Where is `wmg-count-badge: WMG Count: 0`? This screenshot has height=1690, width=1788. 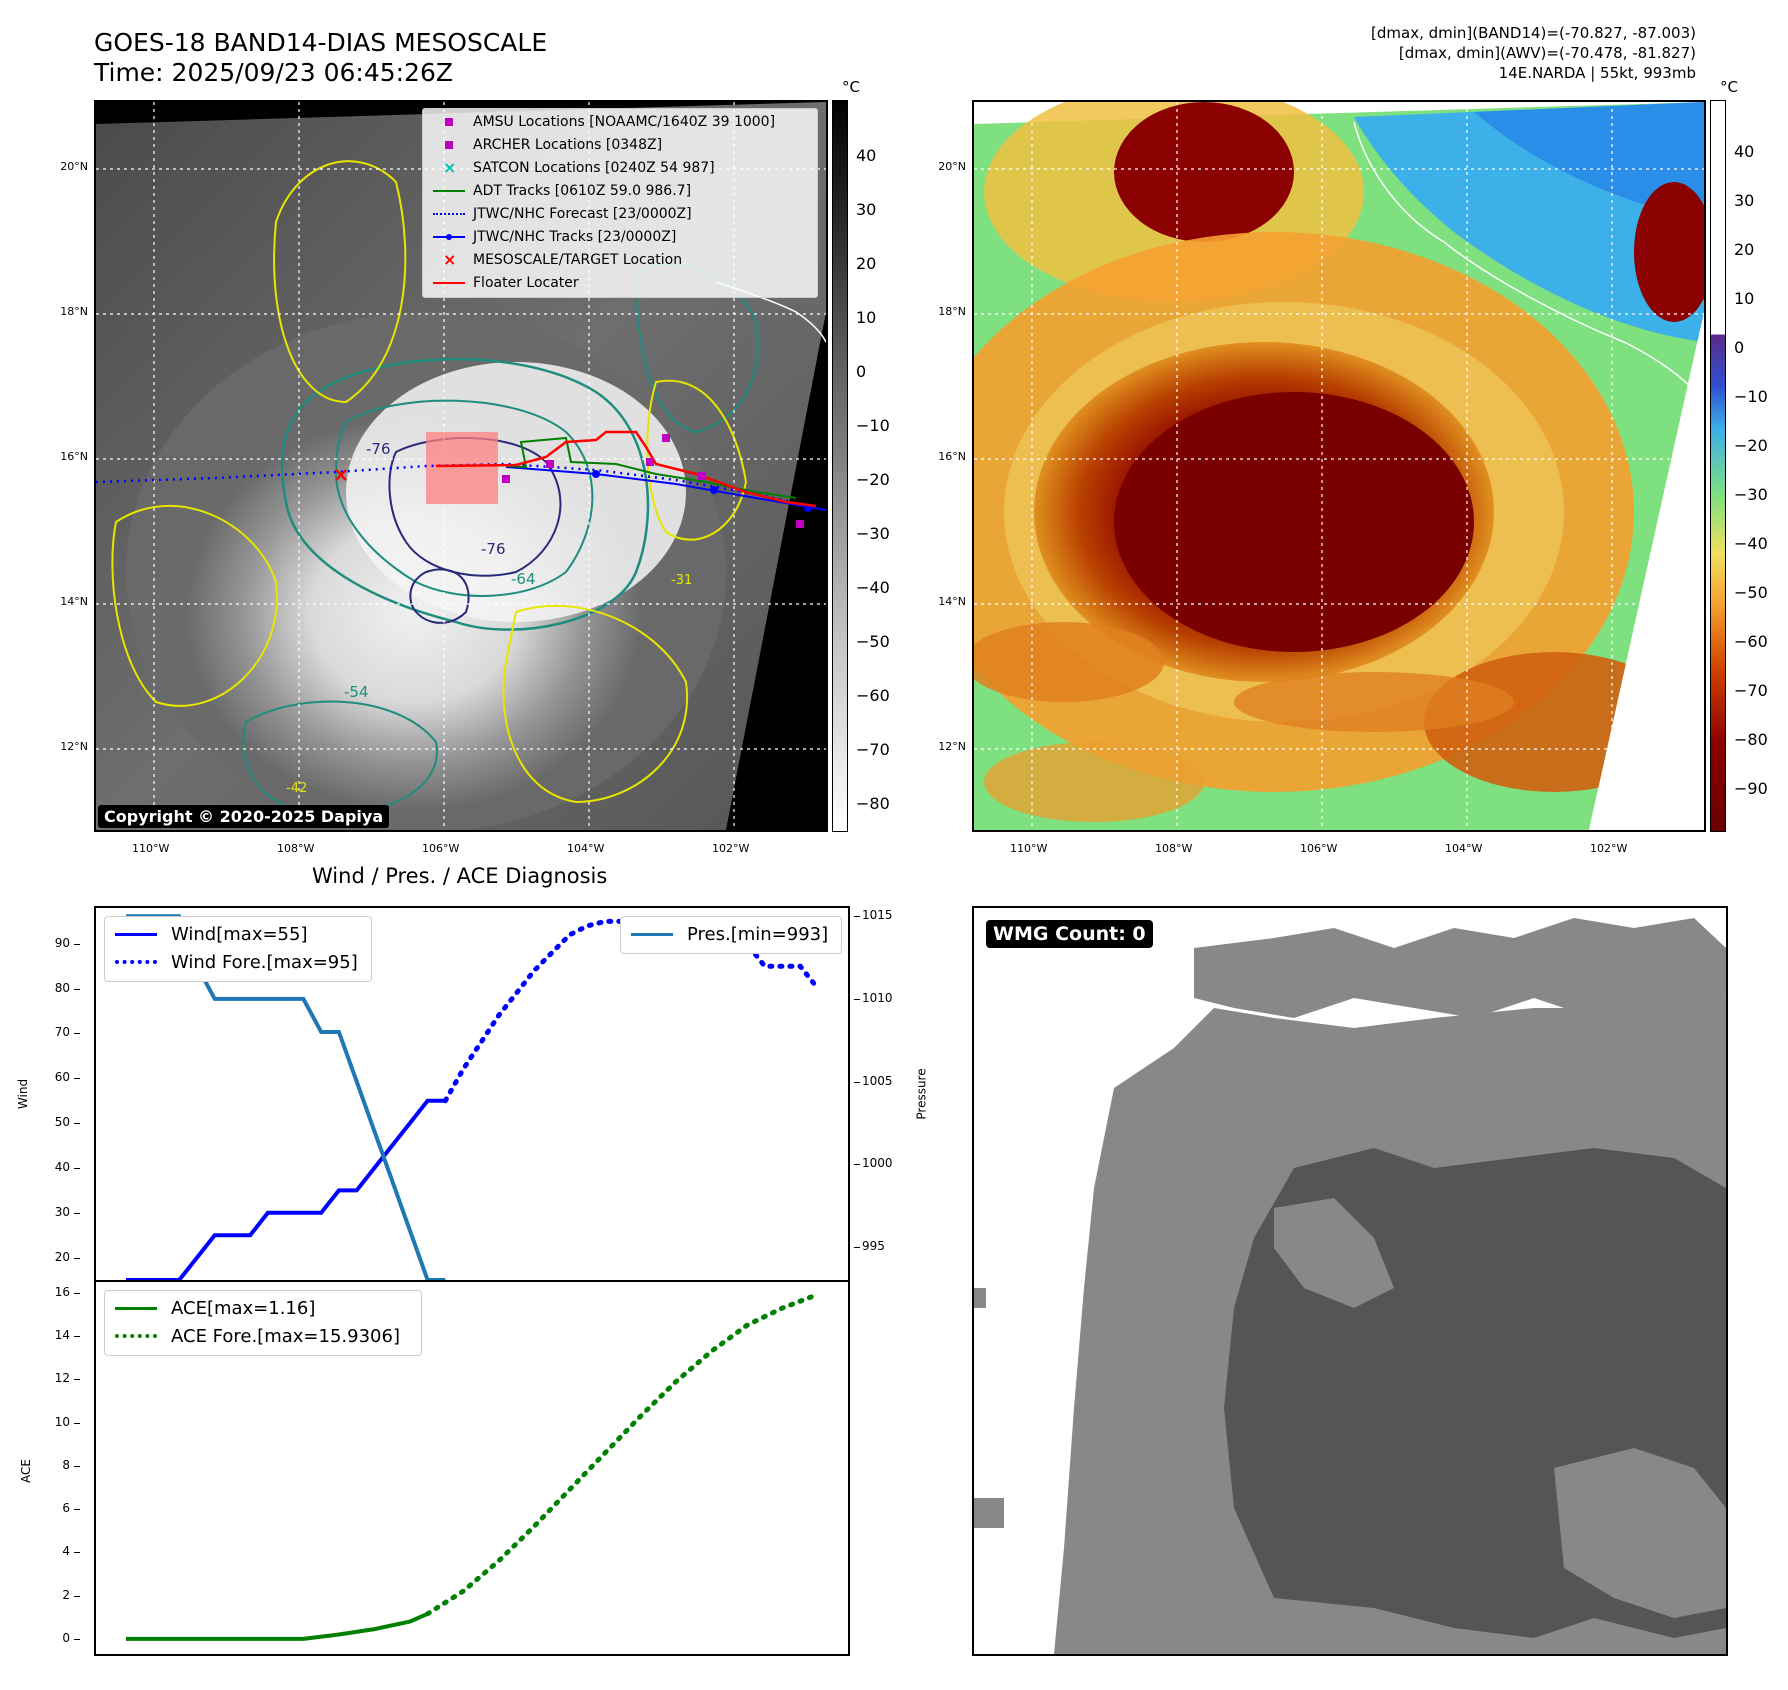
wmg-count-badge: WMG Count: 0 is located at coordinates (1069, 934).